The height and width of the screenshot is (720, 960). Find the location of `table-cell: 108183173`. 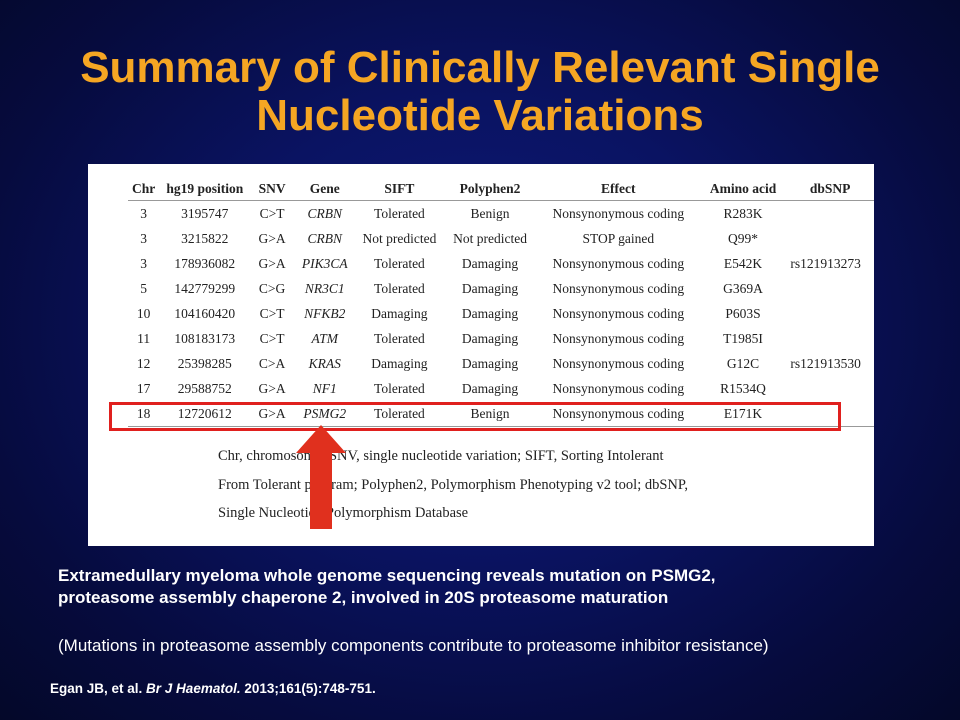

table-cell: 108183173 is located at coordinates (205, 338).